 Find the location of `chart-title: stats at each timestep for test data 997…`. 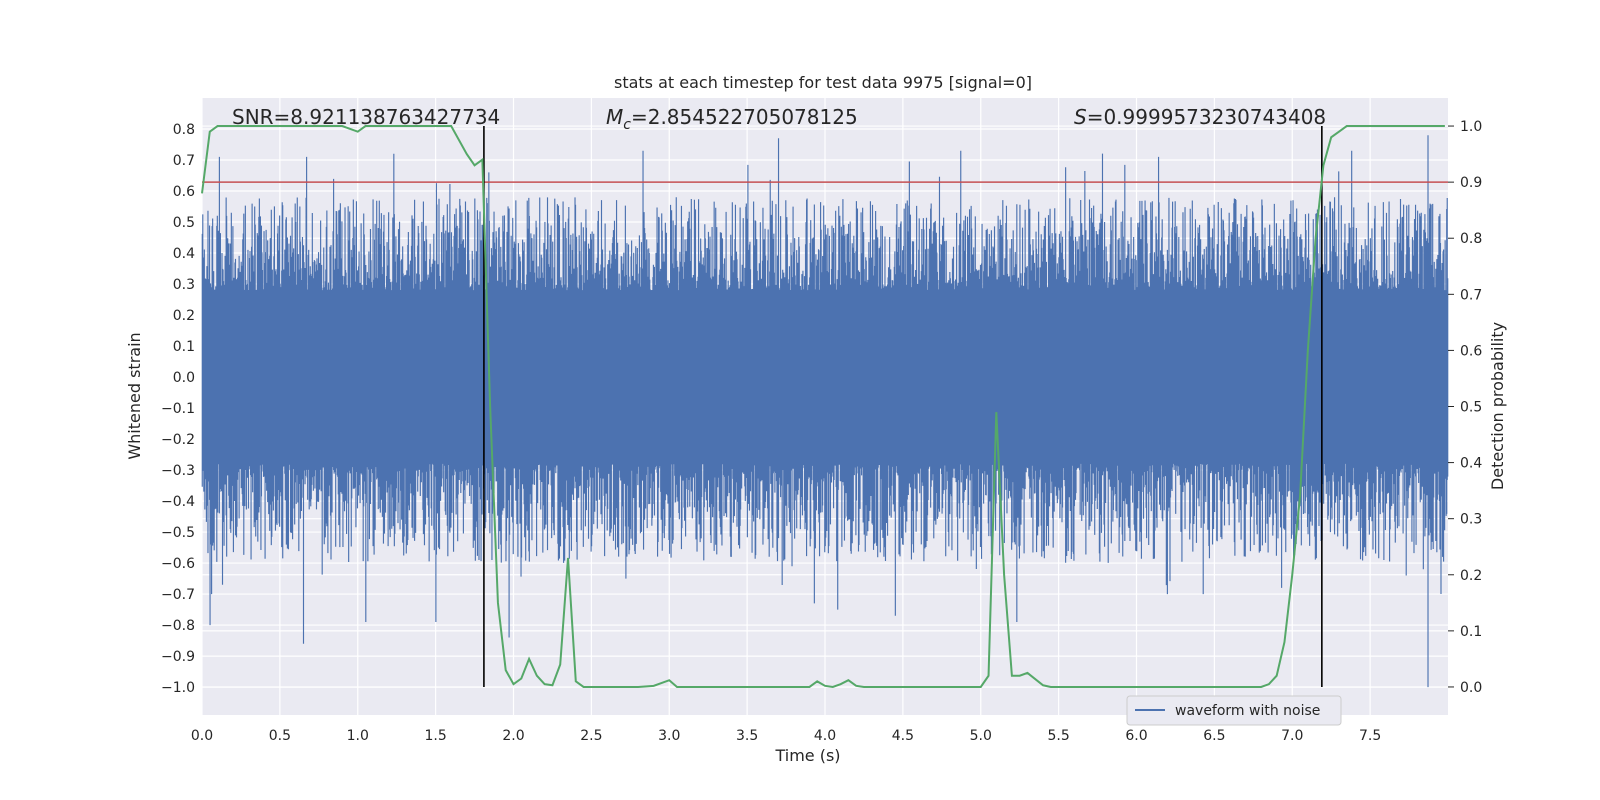

chart-title: stats at each timestep for test data 997… is located at coordinates (823, 82).